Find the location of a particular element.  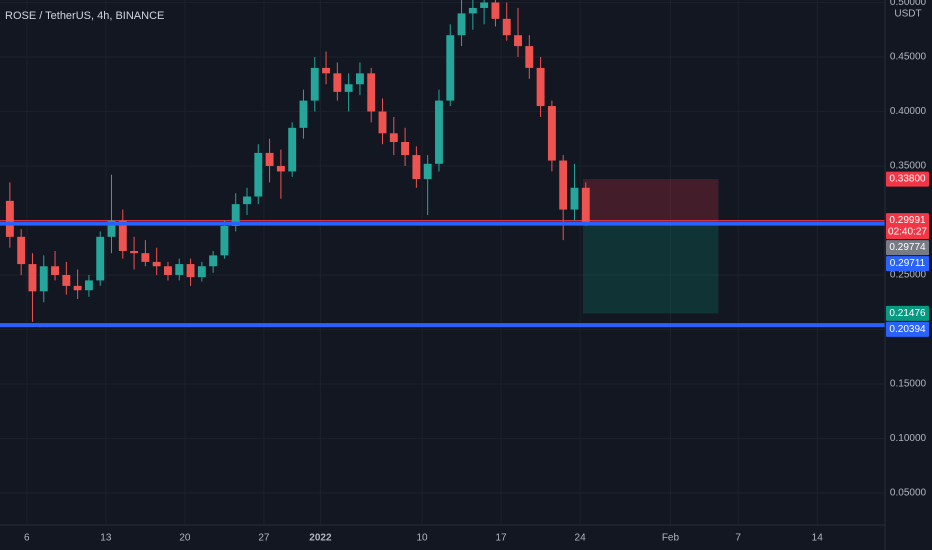

x-tick-label: 17 is located at coordinates (502, 538).